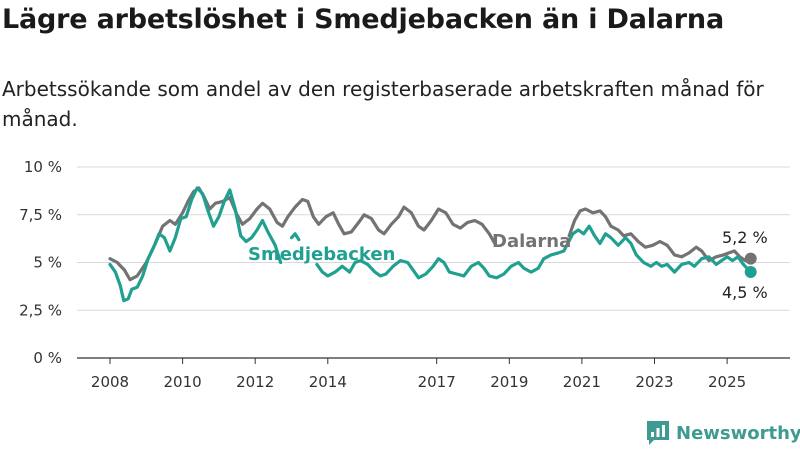  Describe the element at coordinates (745, 237) in the screenshot. I see `end-label-dalarna: 5,2 %` at that location.